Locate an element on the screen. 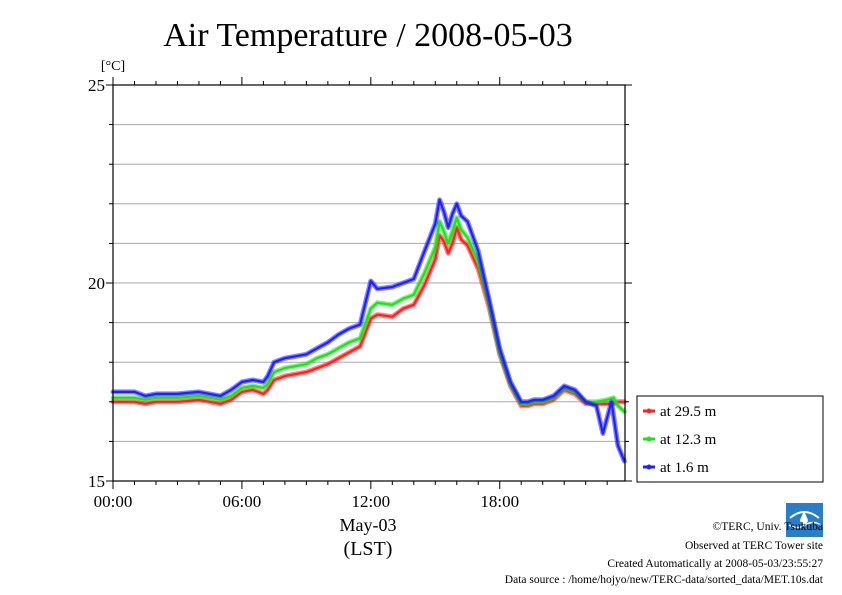 Image resolution: width=842 pixels, height=595 pixels. x-tick-label: 00:00 is located at coordinates (113, 501).